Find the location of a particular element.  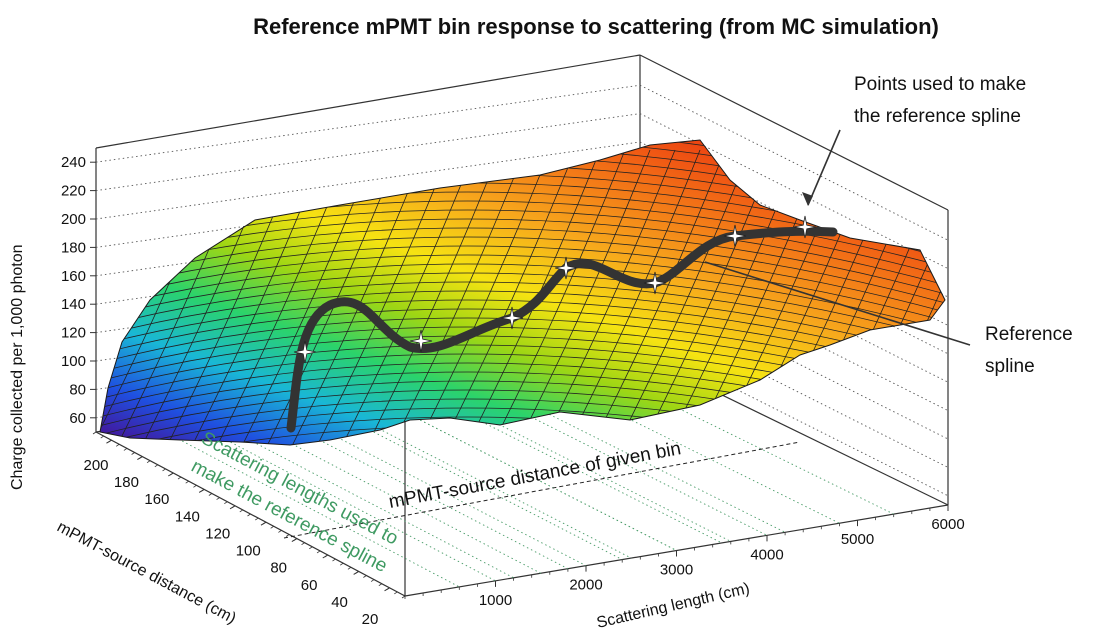

x-tick-label: 4000 is located at coordinates (766, 554).